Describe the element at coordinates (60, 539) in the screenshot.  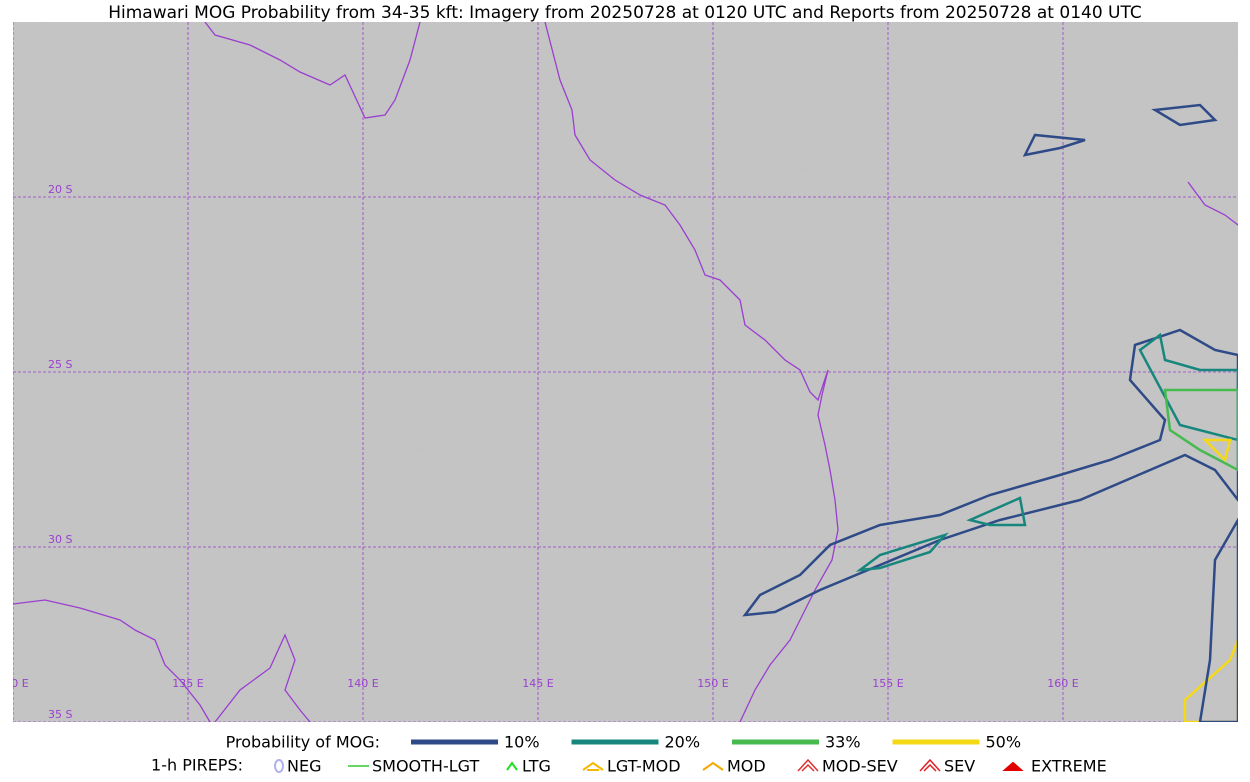
I see `latitude-label: 30 S` at that location.